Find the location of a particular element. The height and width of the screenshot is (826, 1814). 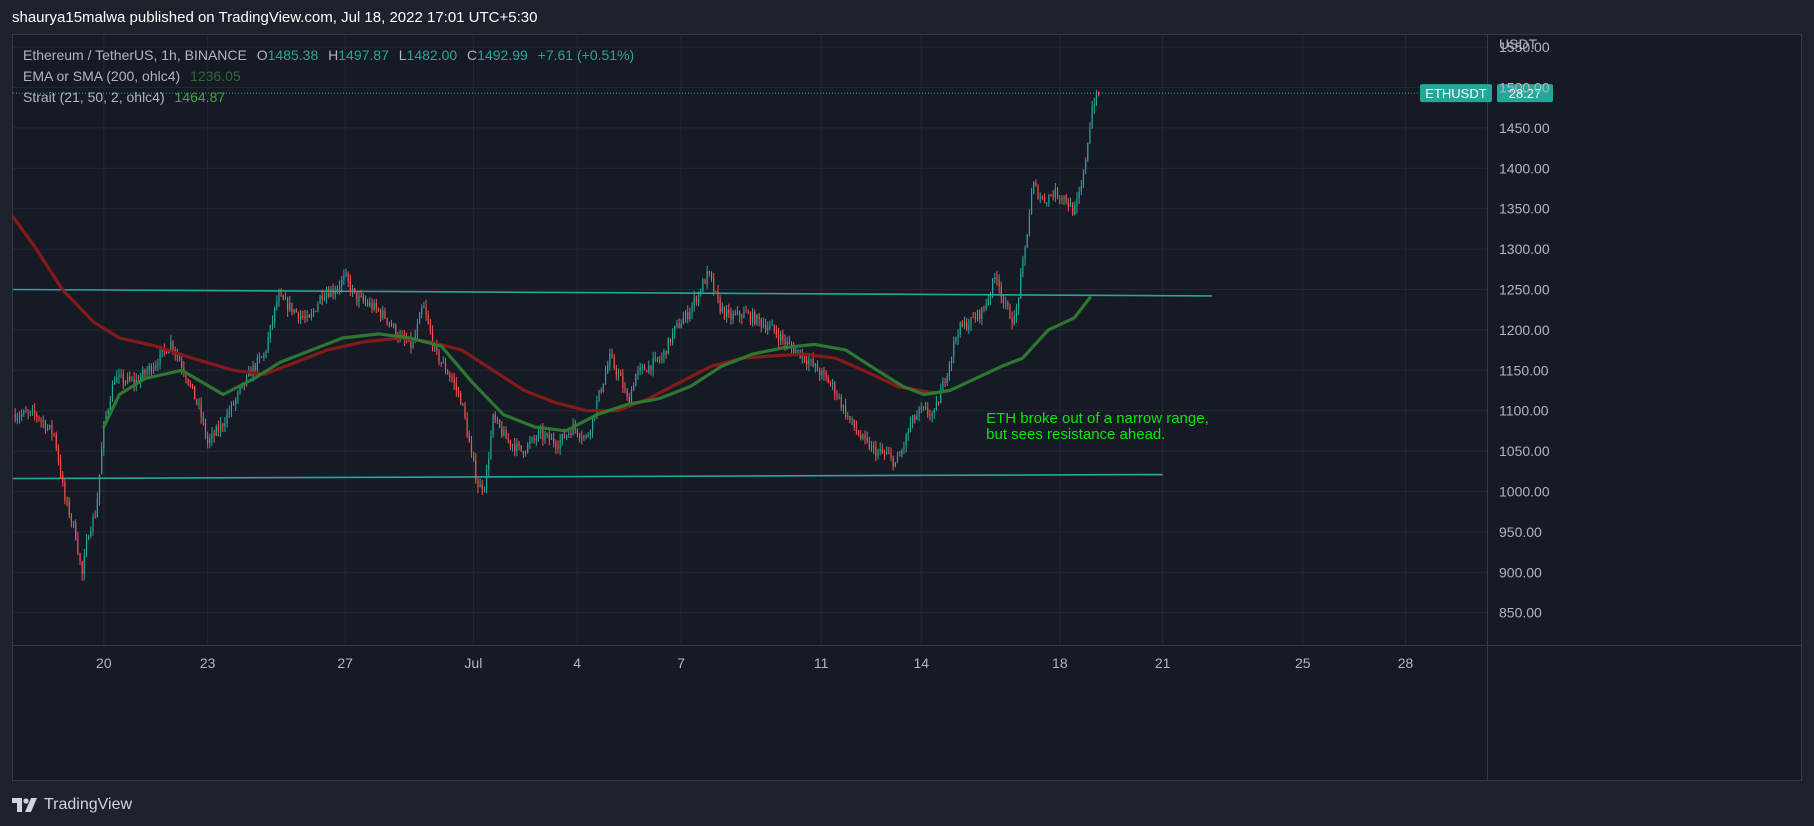

x-tick-label: 27 is located at coordinates (345, 663).